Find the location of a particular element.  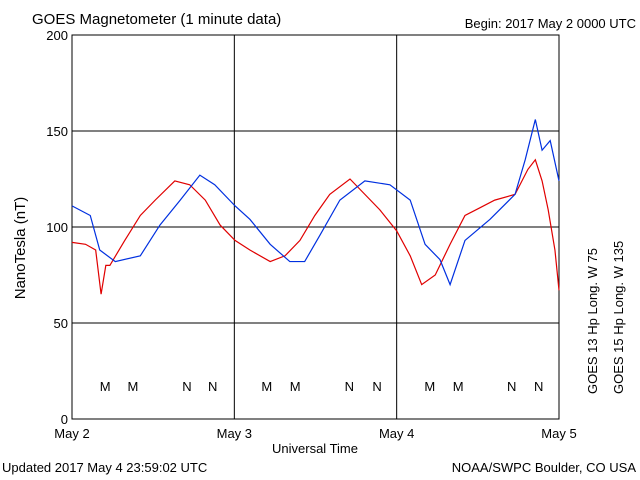

updated-time: Updated 2017 May 4 23:59:02 UTC is located at coordinates (104, 467).